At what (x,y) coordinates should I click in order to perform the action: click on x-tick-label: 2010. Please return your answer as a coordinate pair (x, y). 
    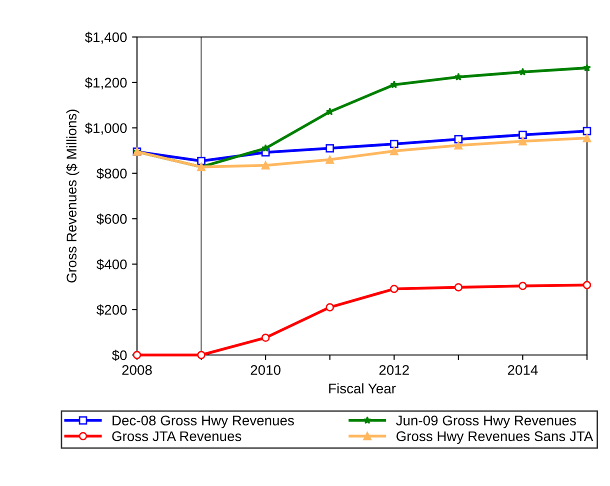
    Looking at the image, I should click on (265, 370).